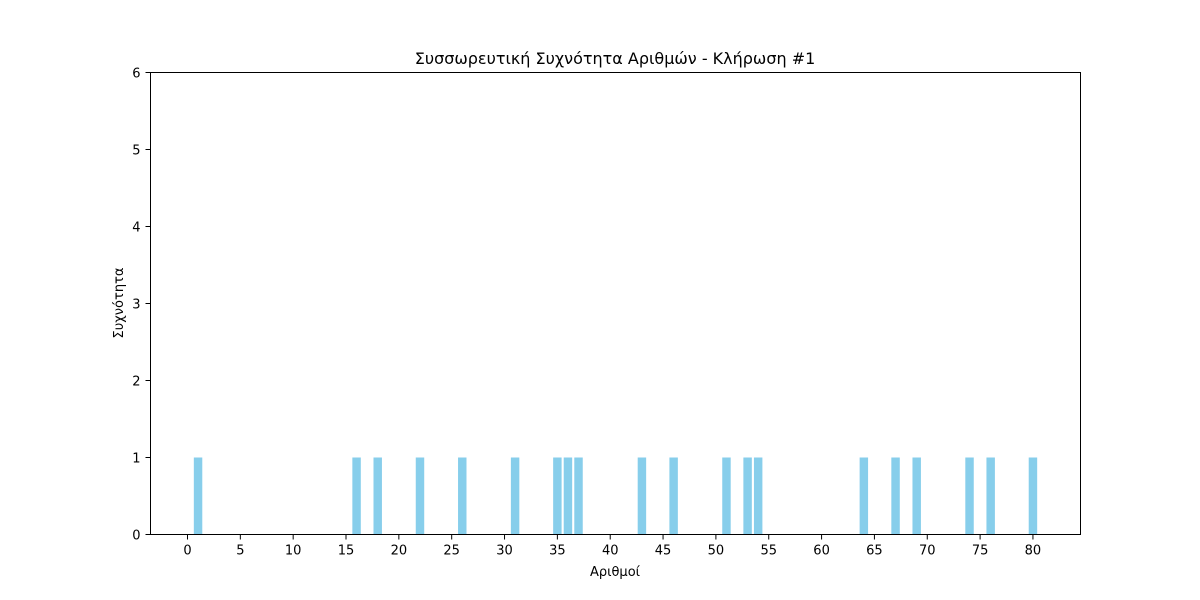 The image size is (1200, 600). I want to click on y-tick-label: 5, so click(136, 151).